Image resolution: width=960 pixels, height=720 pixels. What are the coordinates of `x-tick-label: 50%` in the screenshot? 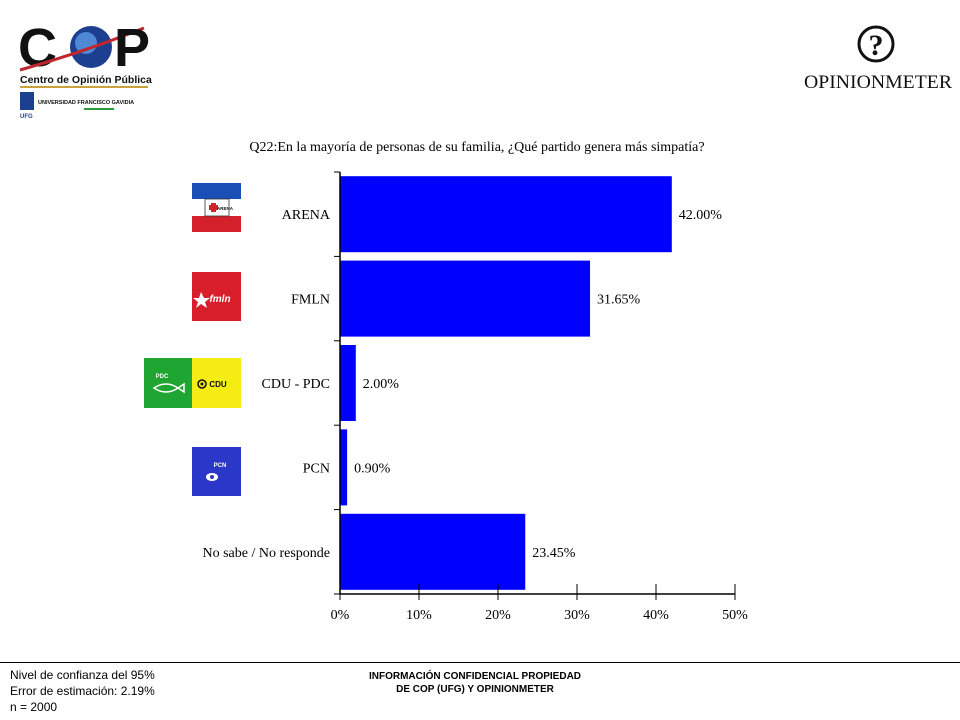 It's located at (735, 615).